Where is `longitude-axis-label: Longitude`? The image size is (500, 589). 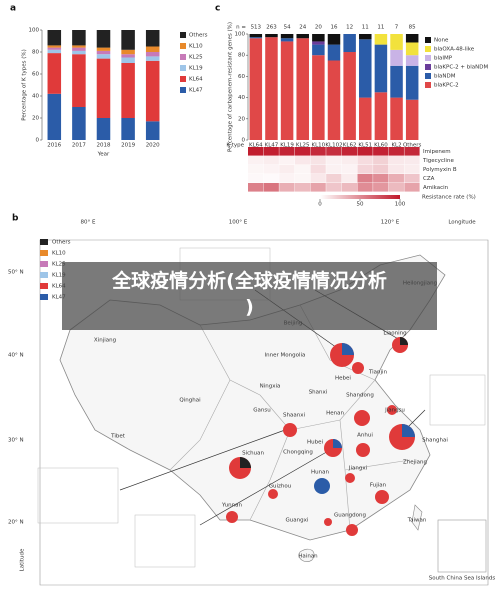
longitude-axis-label: Longitude is located at coordinates (462, 223).